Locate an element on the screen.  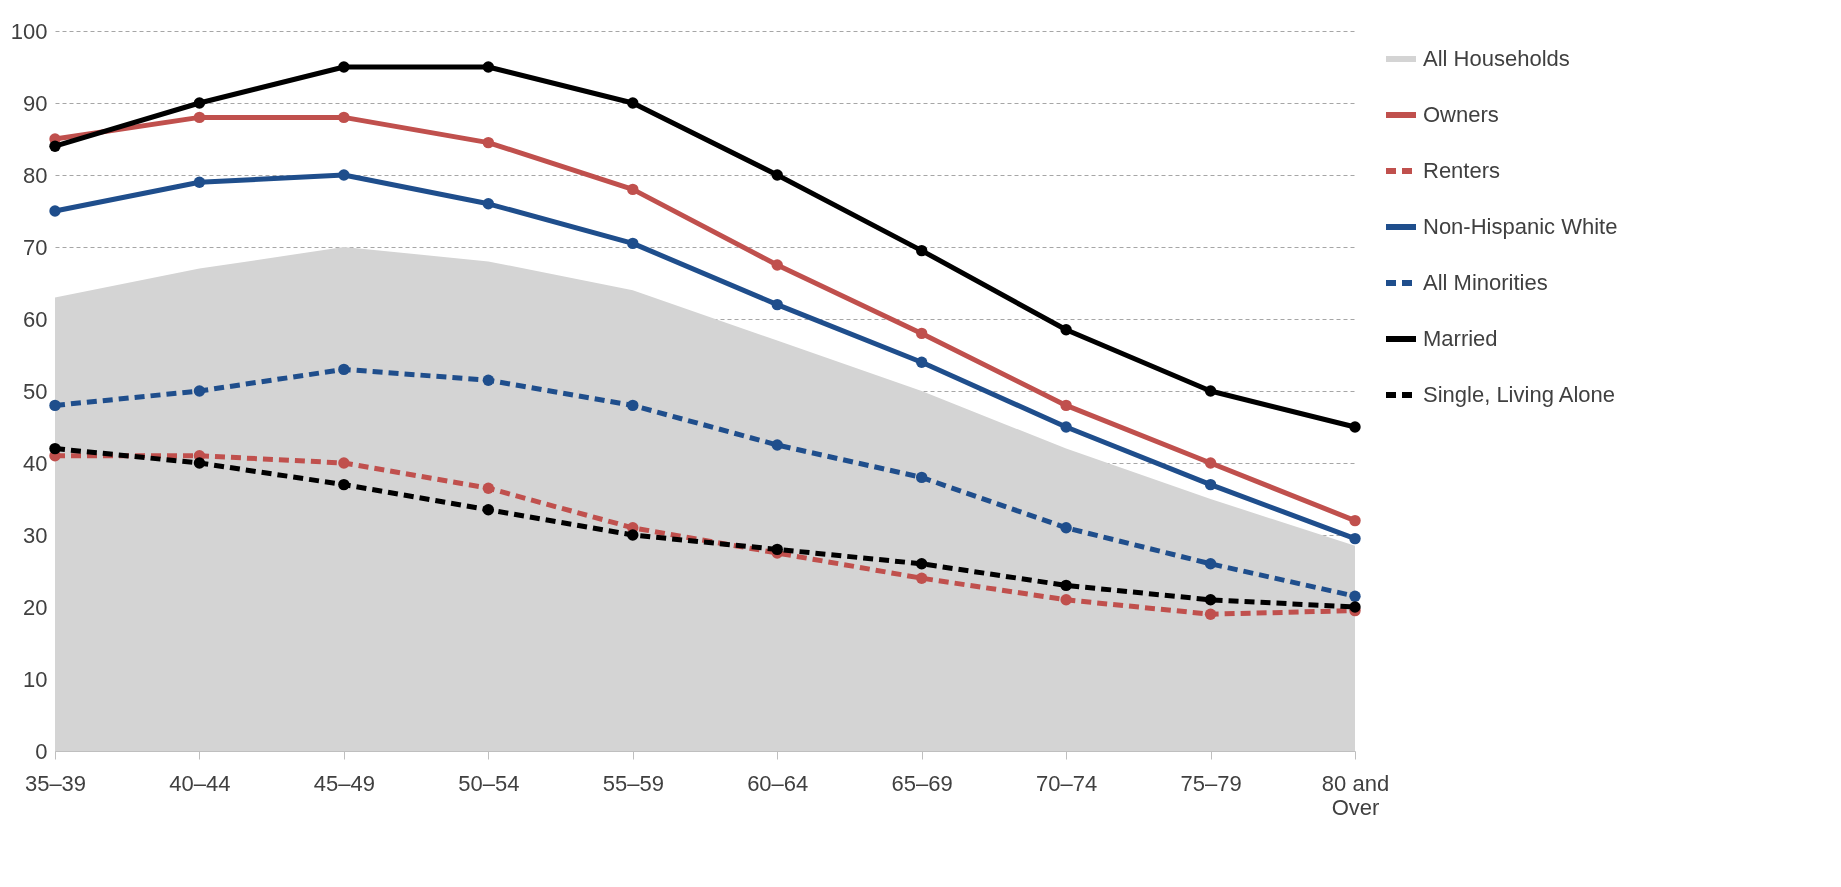
legend-label: Single, Living Alone is located at coordinates (1519, 394).